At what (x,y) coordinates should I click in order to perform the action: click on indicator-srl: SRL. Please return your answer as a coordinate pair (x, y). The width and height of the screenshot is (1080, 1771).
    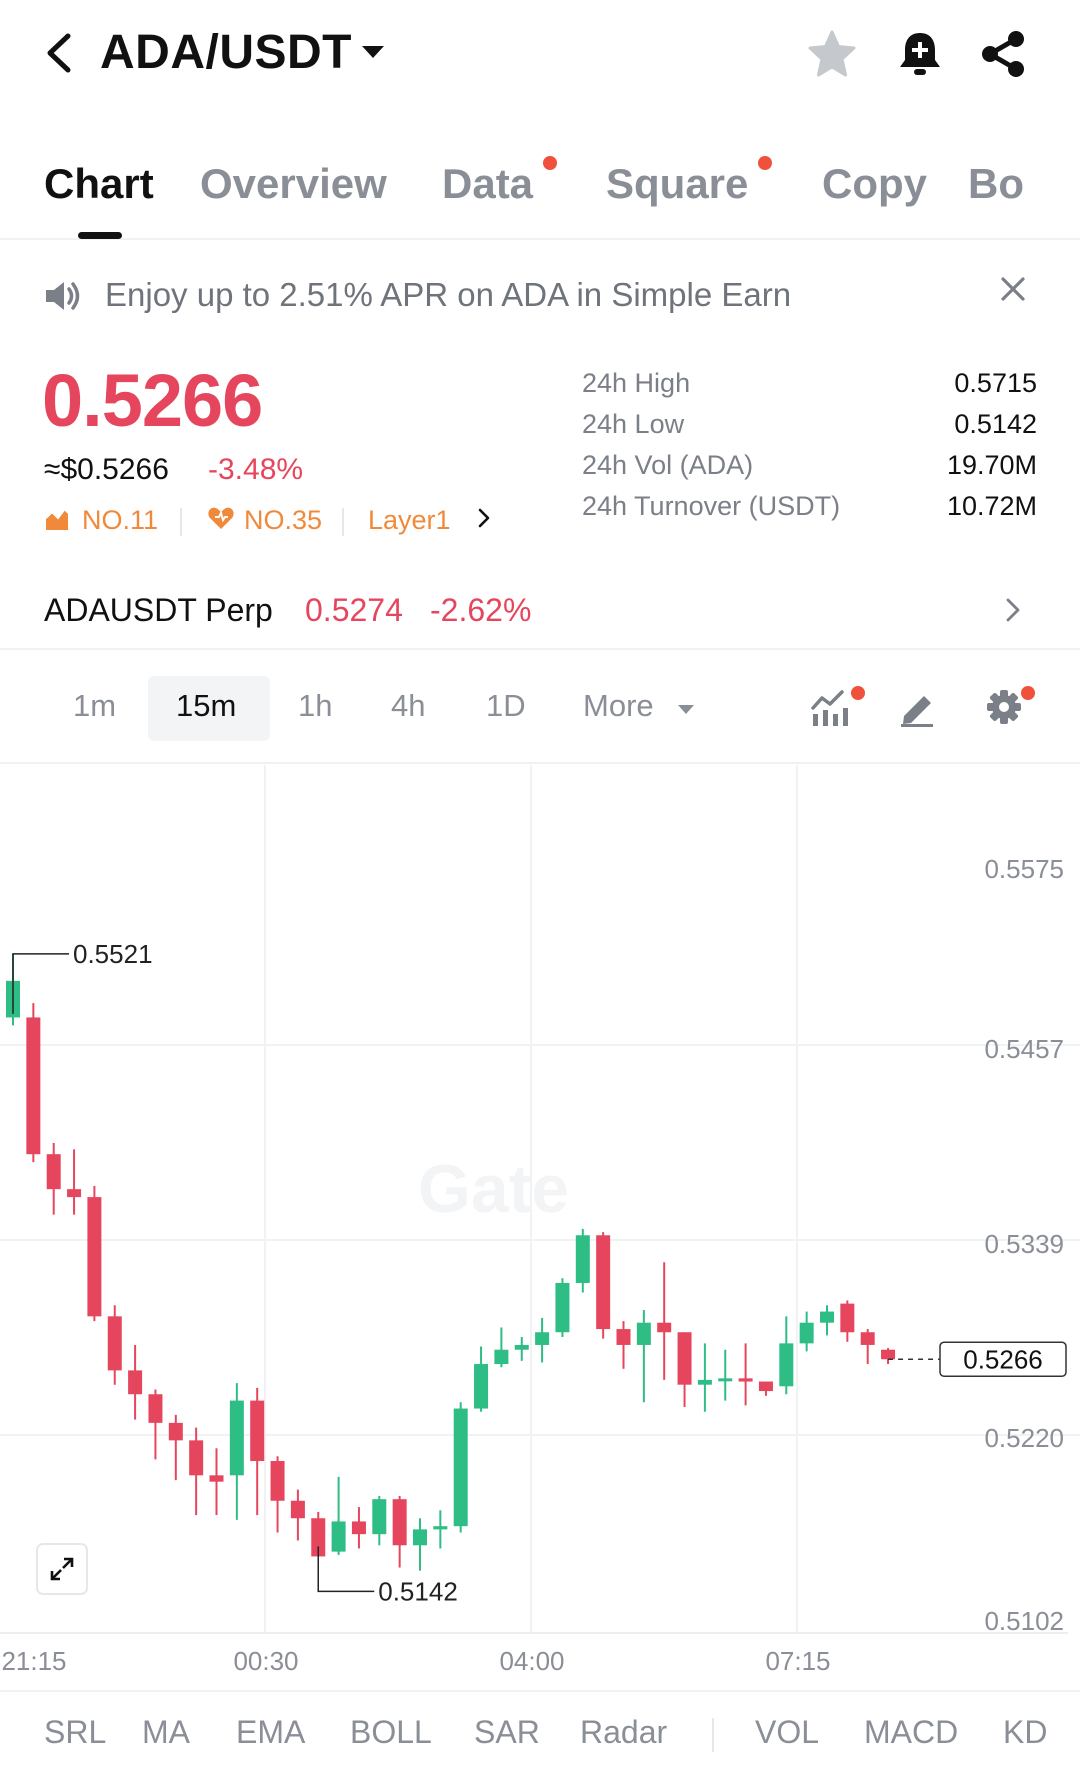
    Looking at the image, I should click on (75, 1732).